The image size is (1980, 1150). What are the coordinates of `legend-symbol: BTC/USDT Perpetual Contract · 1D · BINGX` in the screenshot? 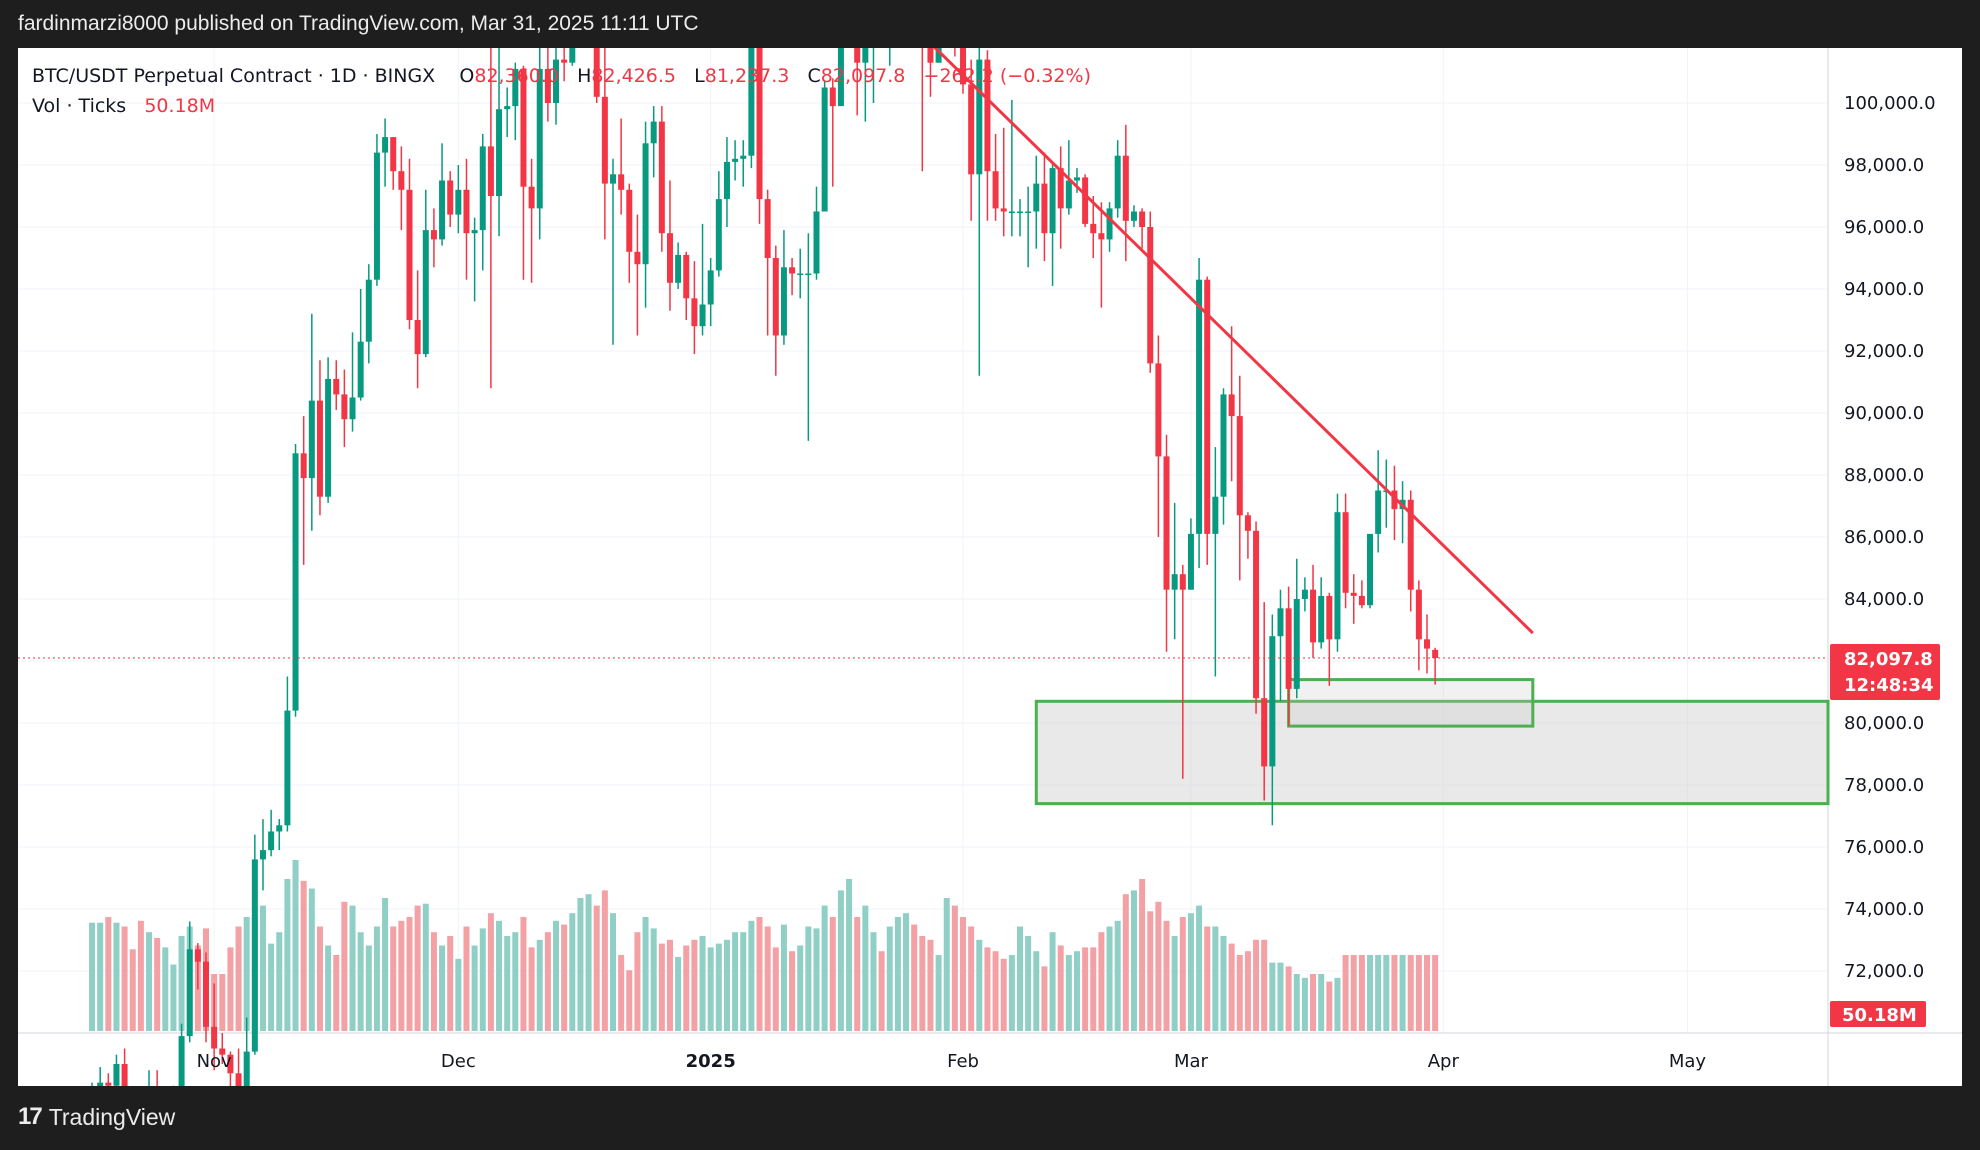 It's located at (234, 76).